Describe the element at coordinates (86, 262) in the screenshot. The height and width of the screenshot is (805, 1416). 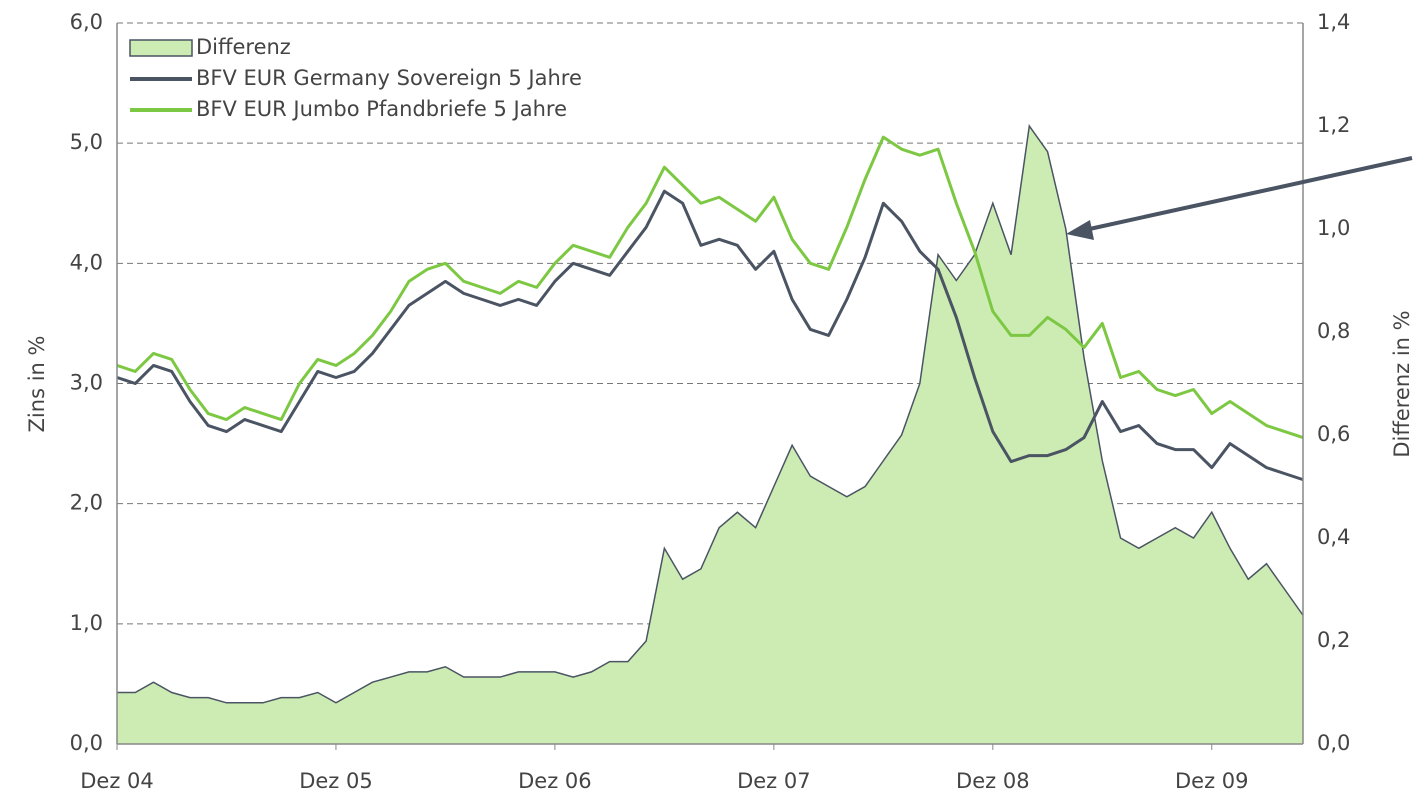
I see `y-tick-label: 4,0` at that location.